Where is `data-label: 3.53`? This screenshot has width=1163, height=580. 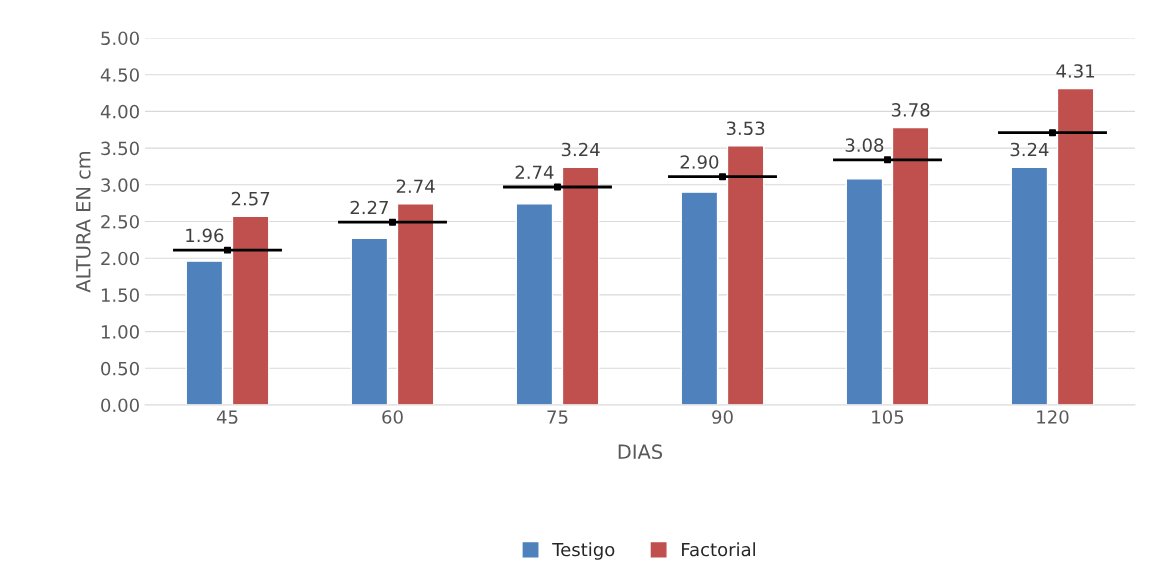
data-label: 3.53 is located at coordinates (745, 128).